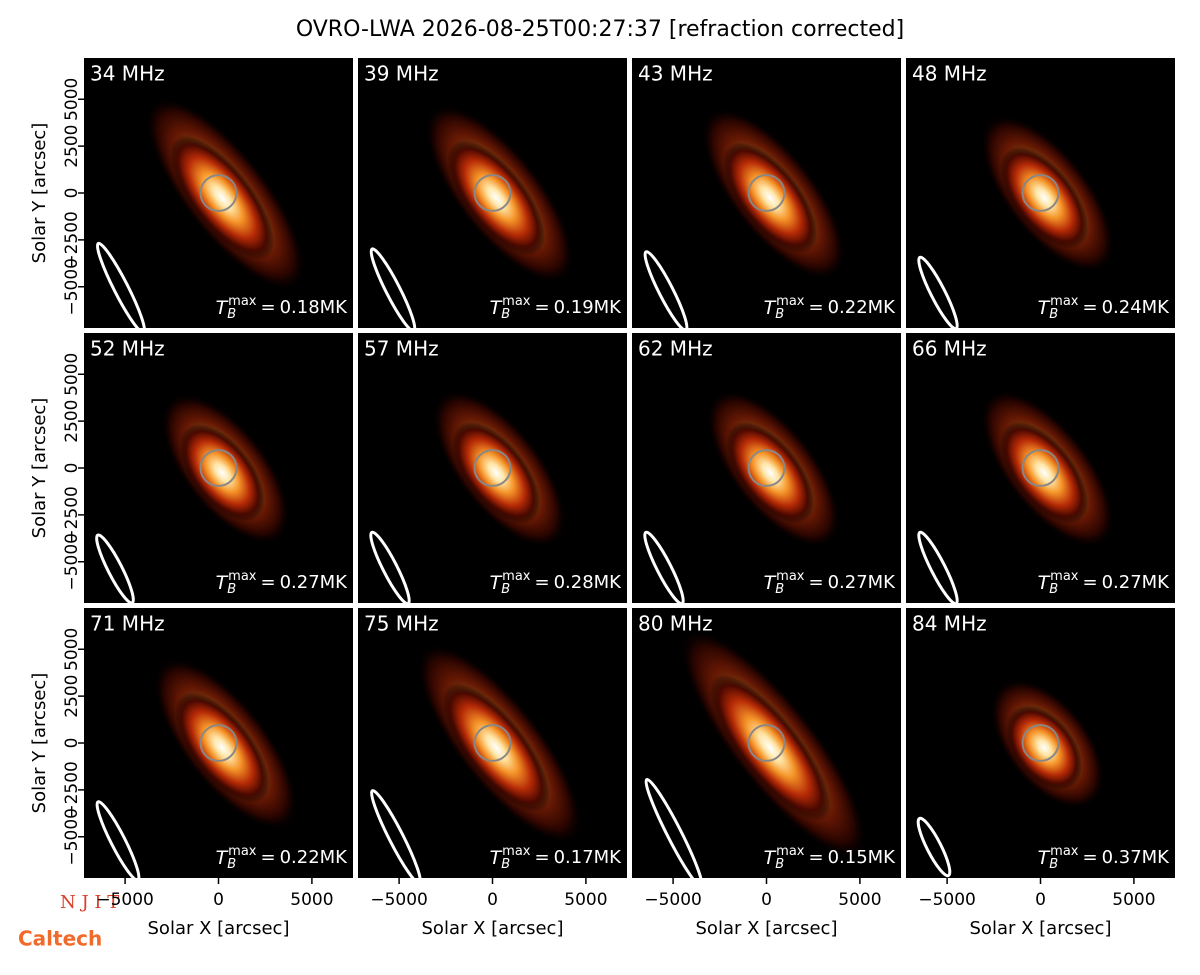 This screenshot has width=1200, height=975. I want to click on panel-title: 34 MHz, so click(127, 74).